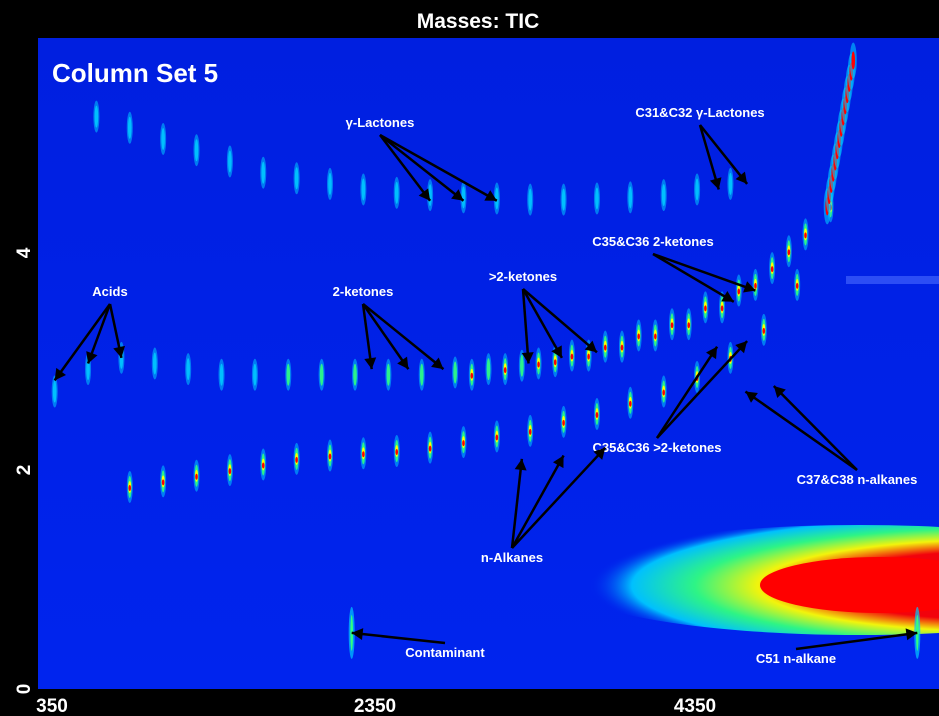 The width and height of the screenshot is (939, 716). I want to click on annotation-label: Contaminant, so click(445, 652).